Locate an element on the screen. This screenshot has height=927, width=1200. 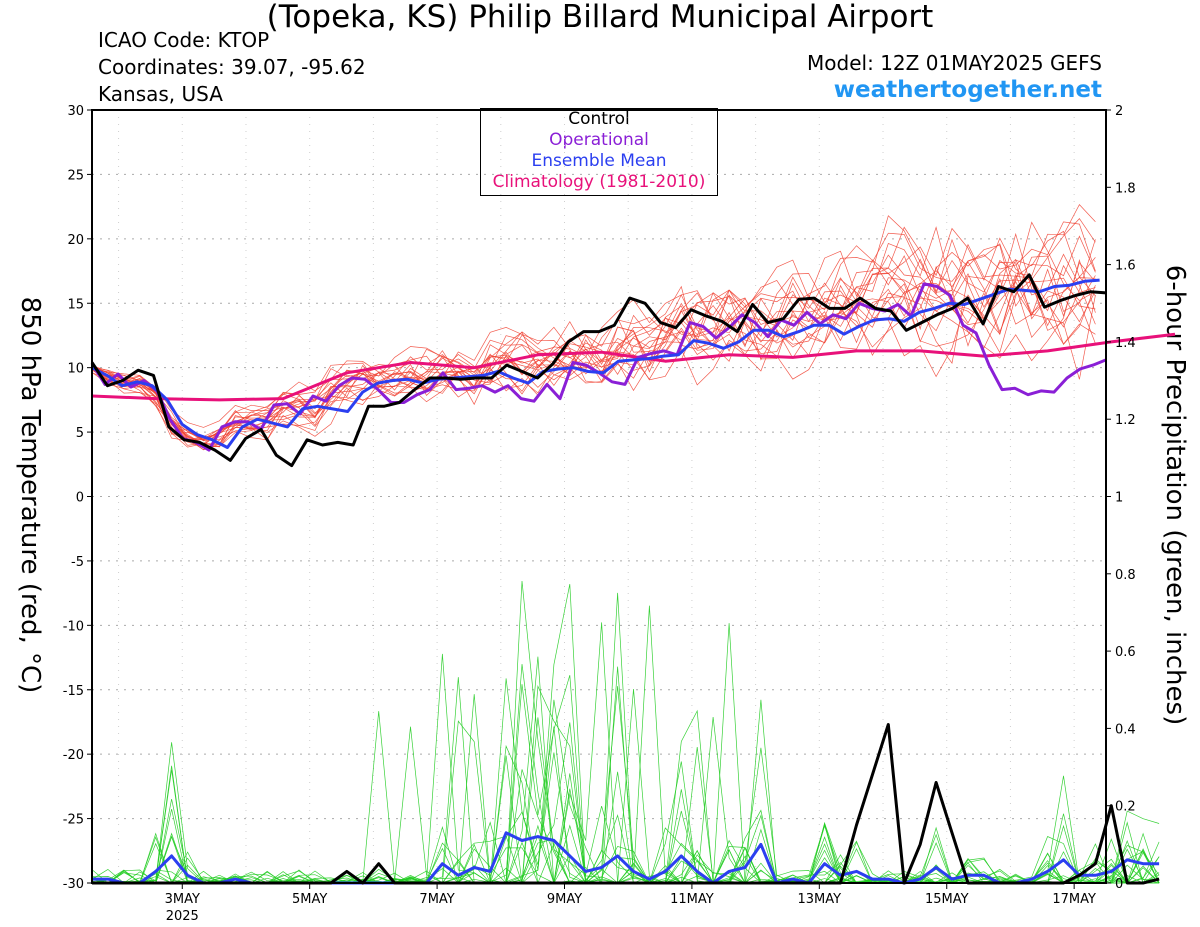
x-tick-label: 5MAY is located at coordinates (309, 899).